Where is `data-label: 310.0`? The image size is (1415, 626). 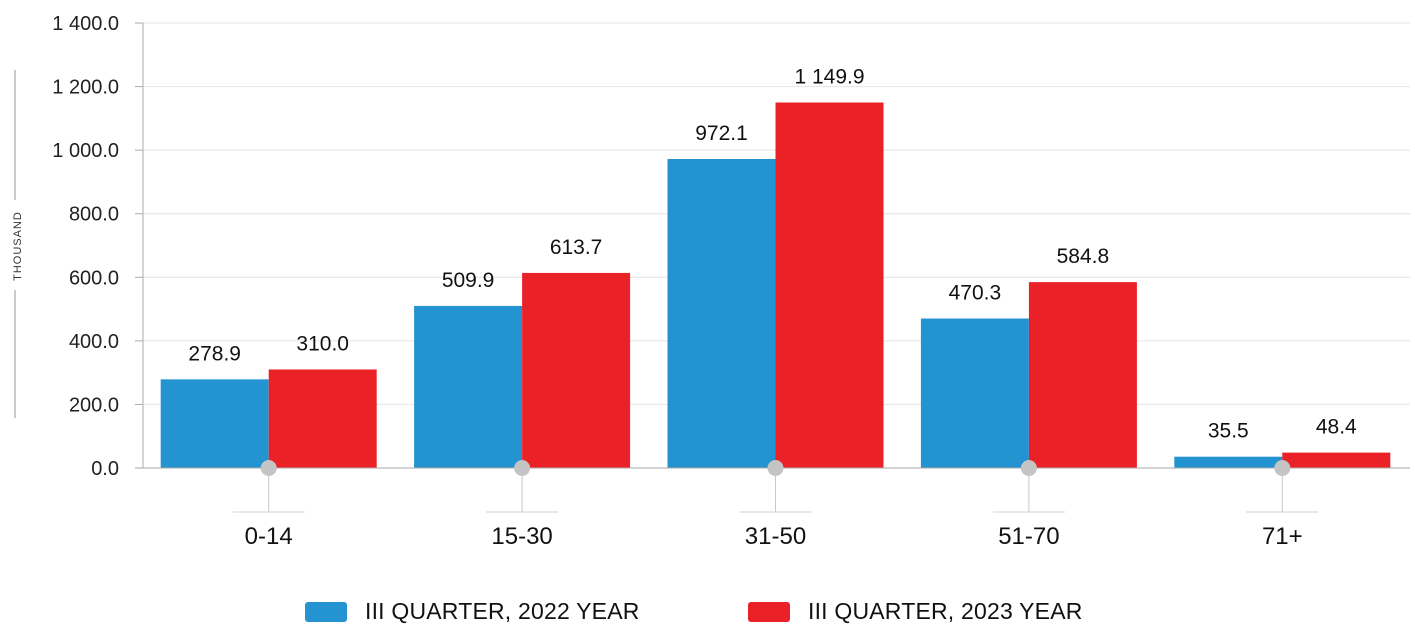 data-label: 310.0 is located at coordinates (322, 343).